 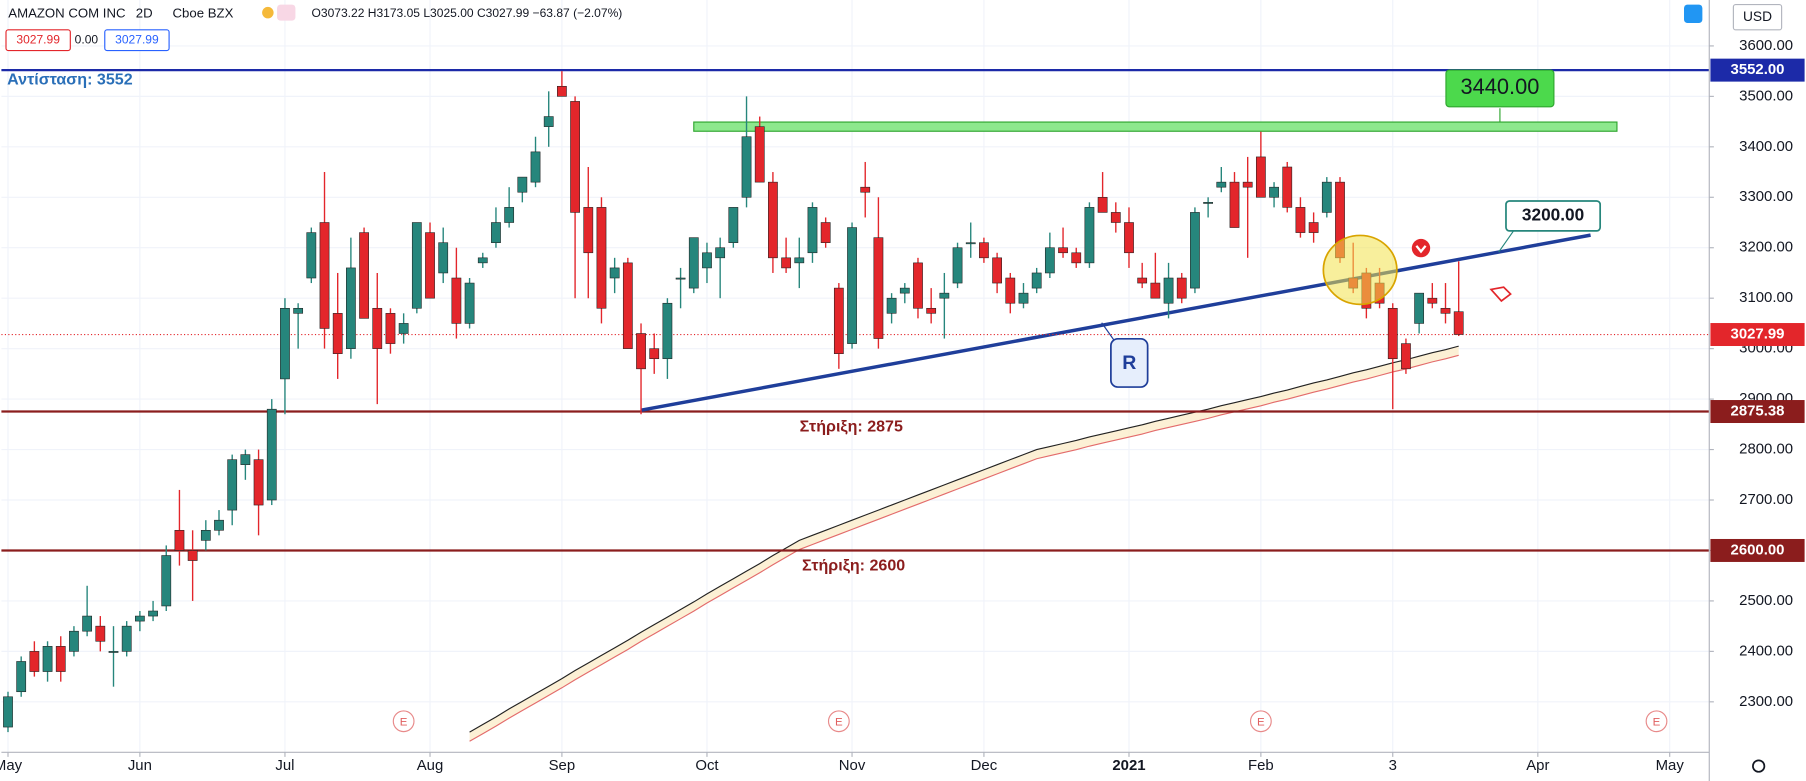 I want to click on bid-badge: 3027.99, so click(x=38, y=39).